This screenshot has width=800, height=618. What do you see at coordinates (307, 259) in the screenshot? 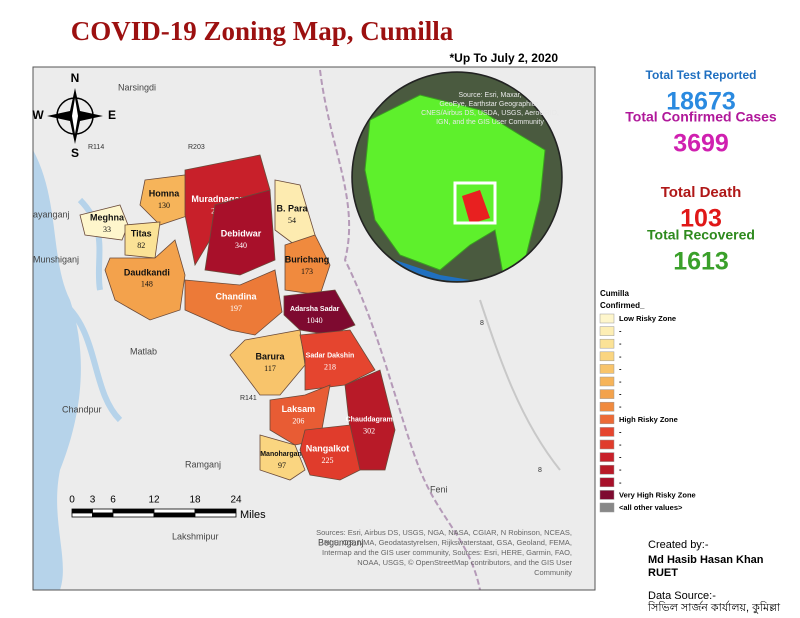
I see `upazila-name: Burichang` at bounding box center [307, 259].